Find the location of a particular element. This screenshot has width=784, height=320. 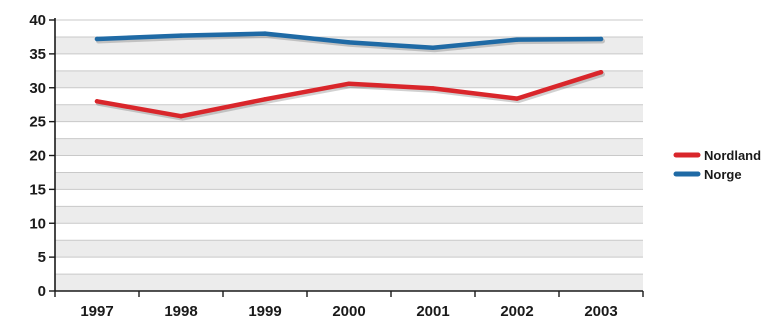

x-tick-label: 1999 is located at coordinates (264, 311).